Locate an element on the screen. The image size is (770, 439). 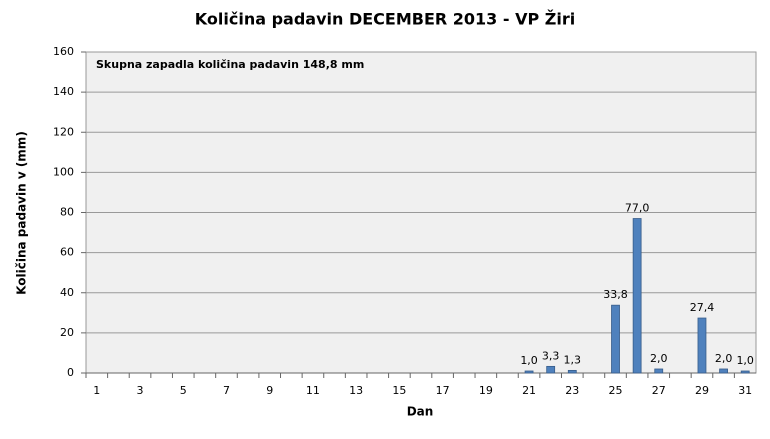
y-tick-label: 60 is located at coordinates (67, 252).